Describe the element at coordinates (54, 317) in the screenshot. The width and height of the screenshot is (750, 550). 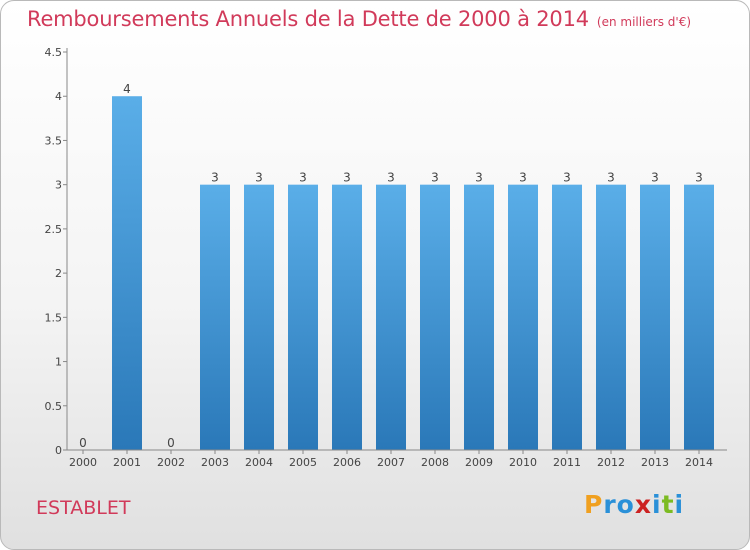
I see `y-tick-label: 1.5` at that location.